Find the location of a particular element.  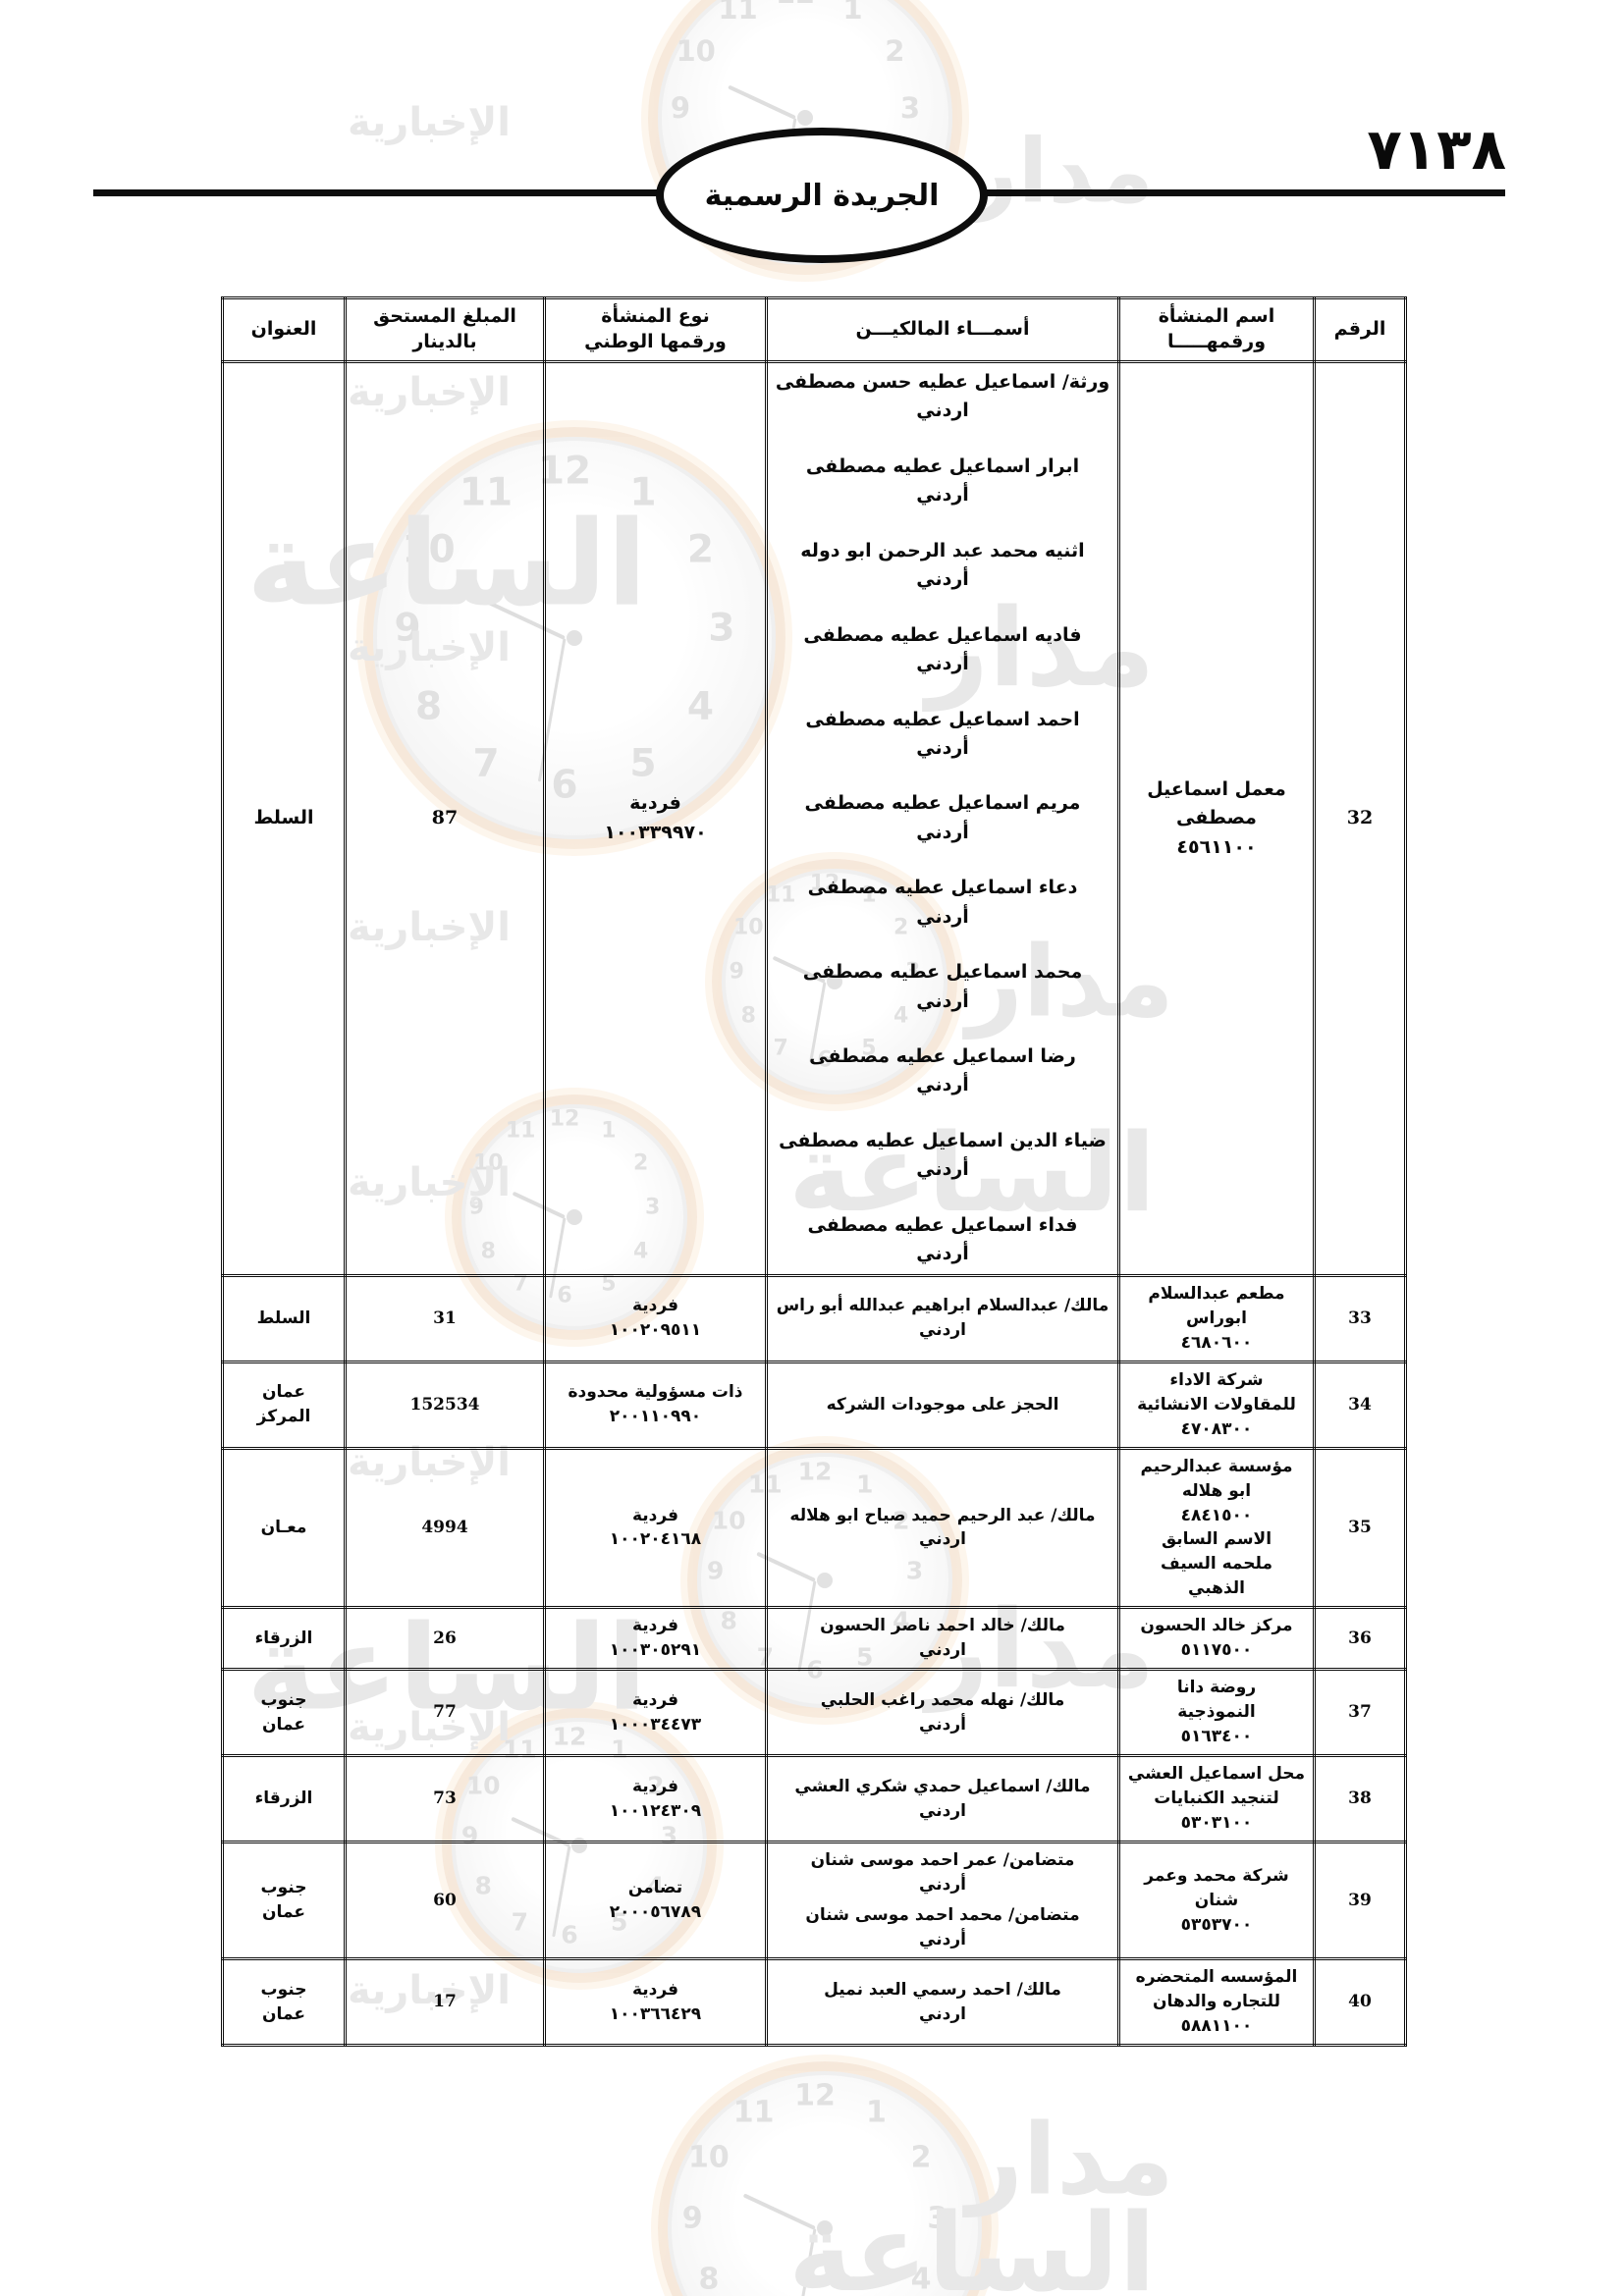

owner-name: دعاء اسماعيل عطيه مصطفى is located at coordinates (942, 888).